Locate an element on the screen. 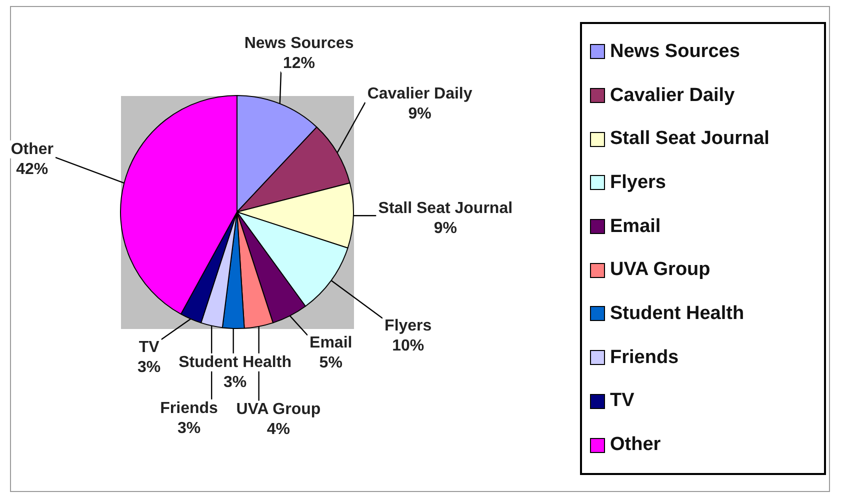  legend-label: Other is located at coordinates (635, 445).